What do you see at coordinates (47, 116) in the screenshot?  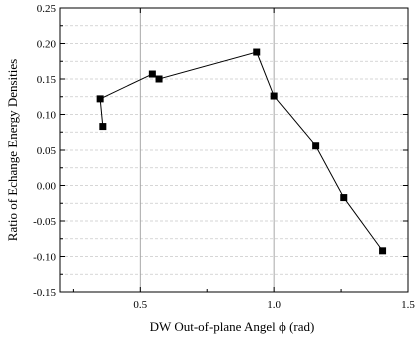 I see `y-tick-label: 0.10` at bounding box center [47, 116].